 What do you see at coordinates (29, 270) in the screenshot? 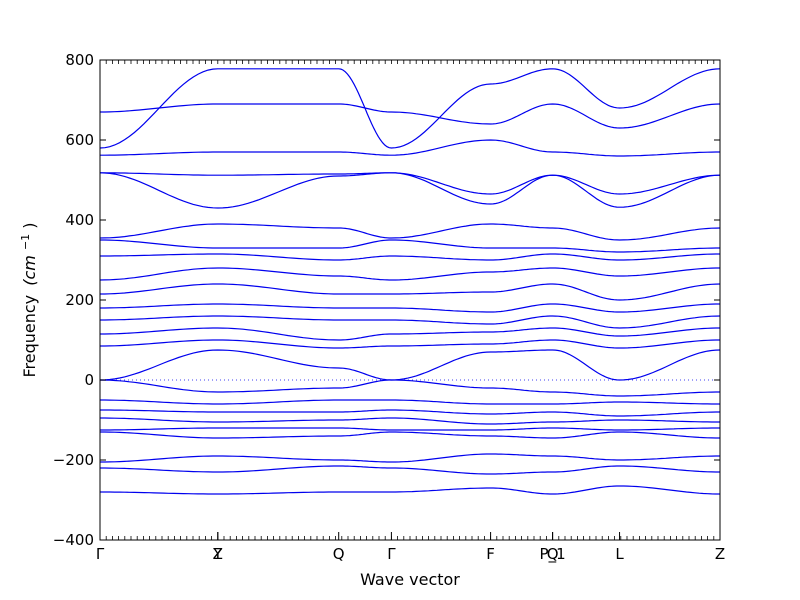
I see `y-axis-label-unit: (cm` at bounding box center [29, 270].